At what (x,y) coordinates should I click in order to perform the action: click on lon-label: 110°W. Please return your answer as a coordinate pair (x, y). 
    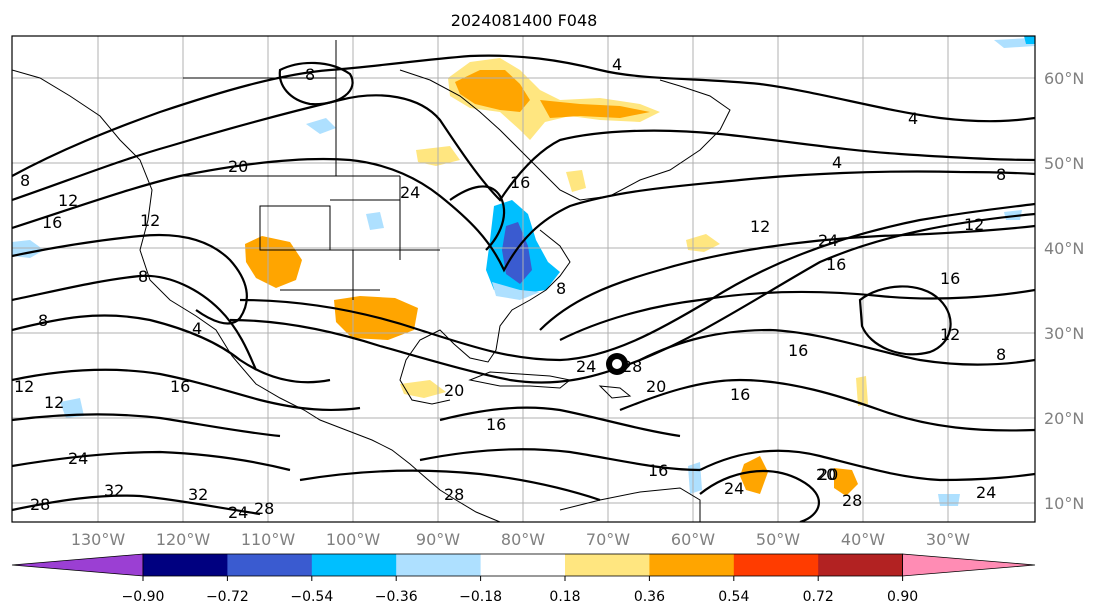
    Looking at the image, I should click on (268, 539).